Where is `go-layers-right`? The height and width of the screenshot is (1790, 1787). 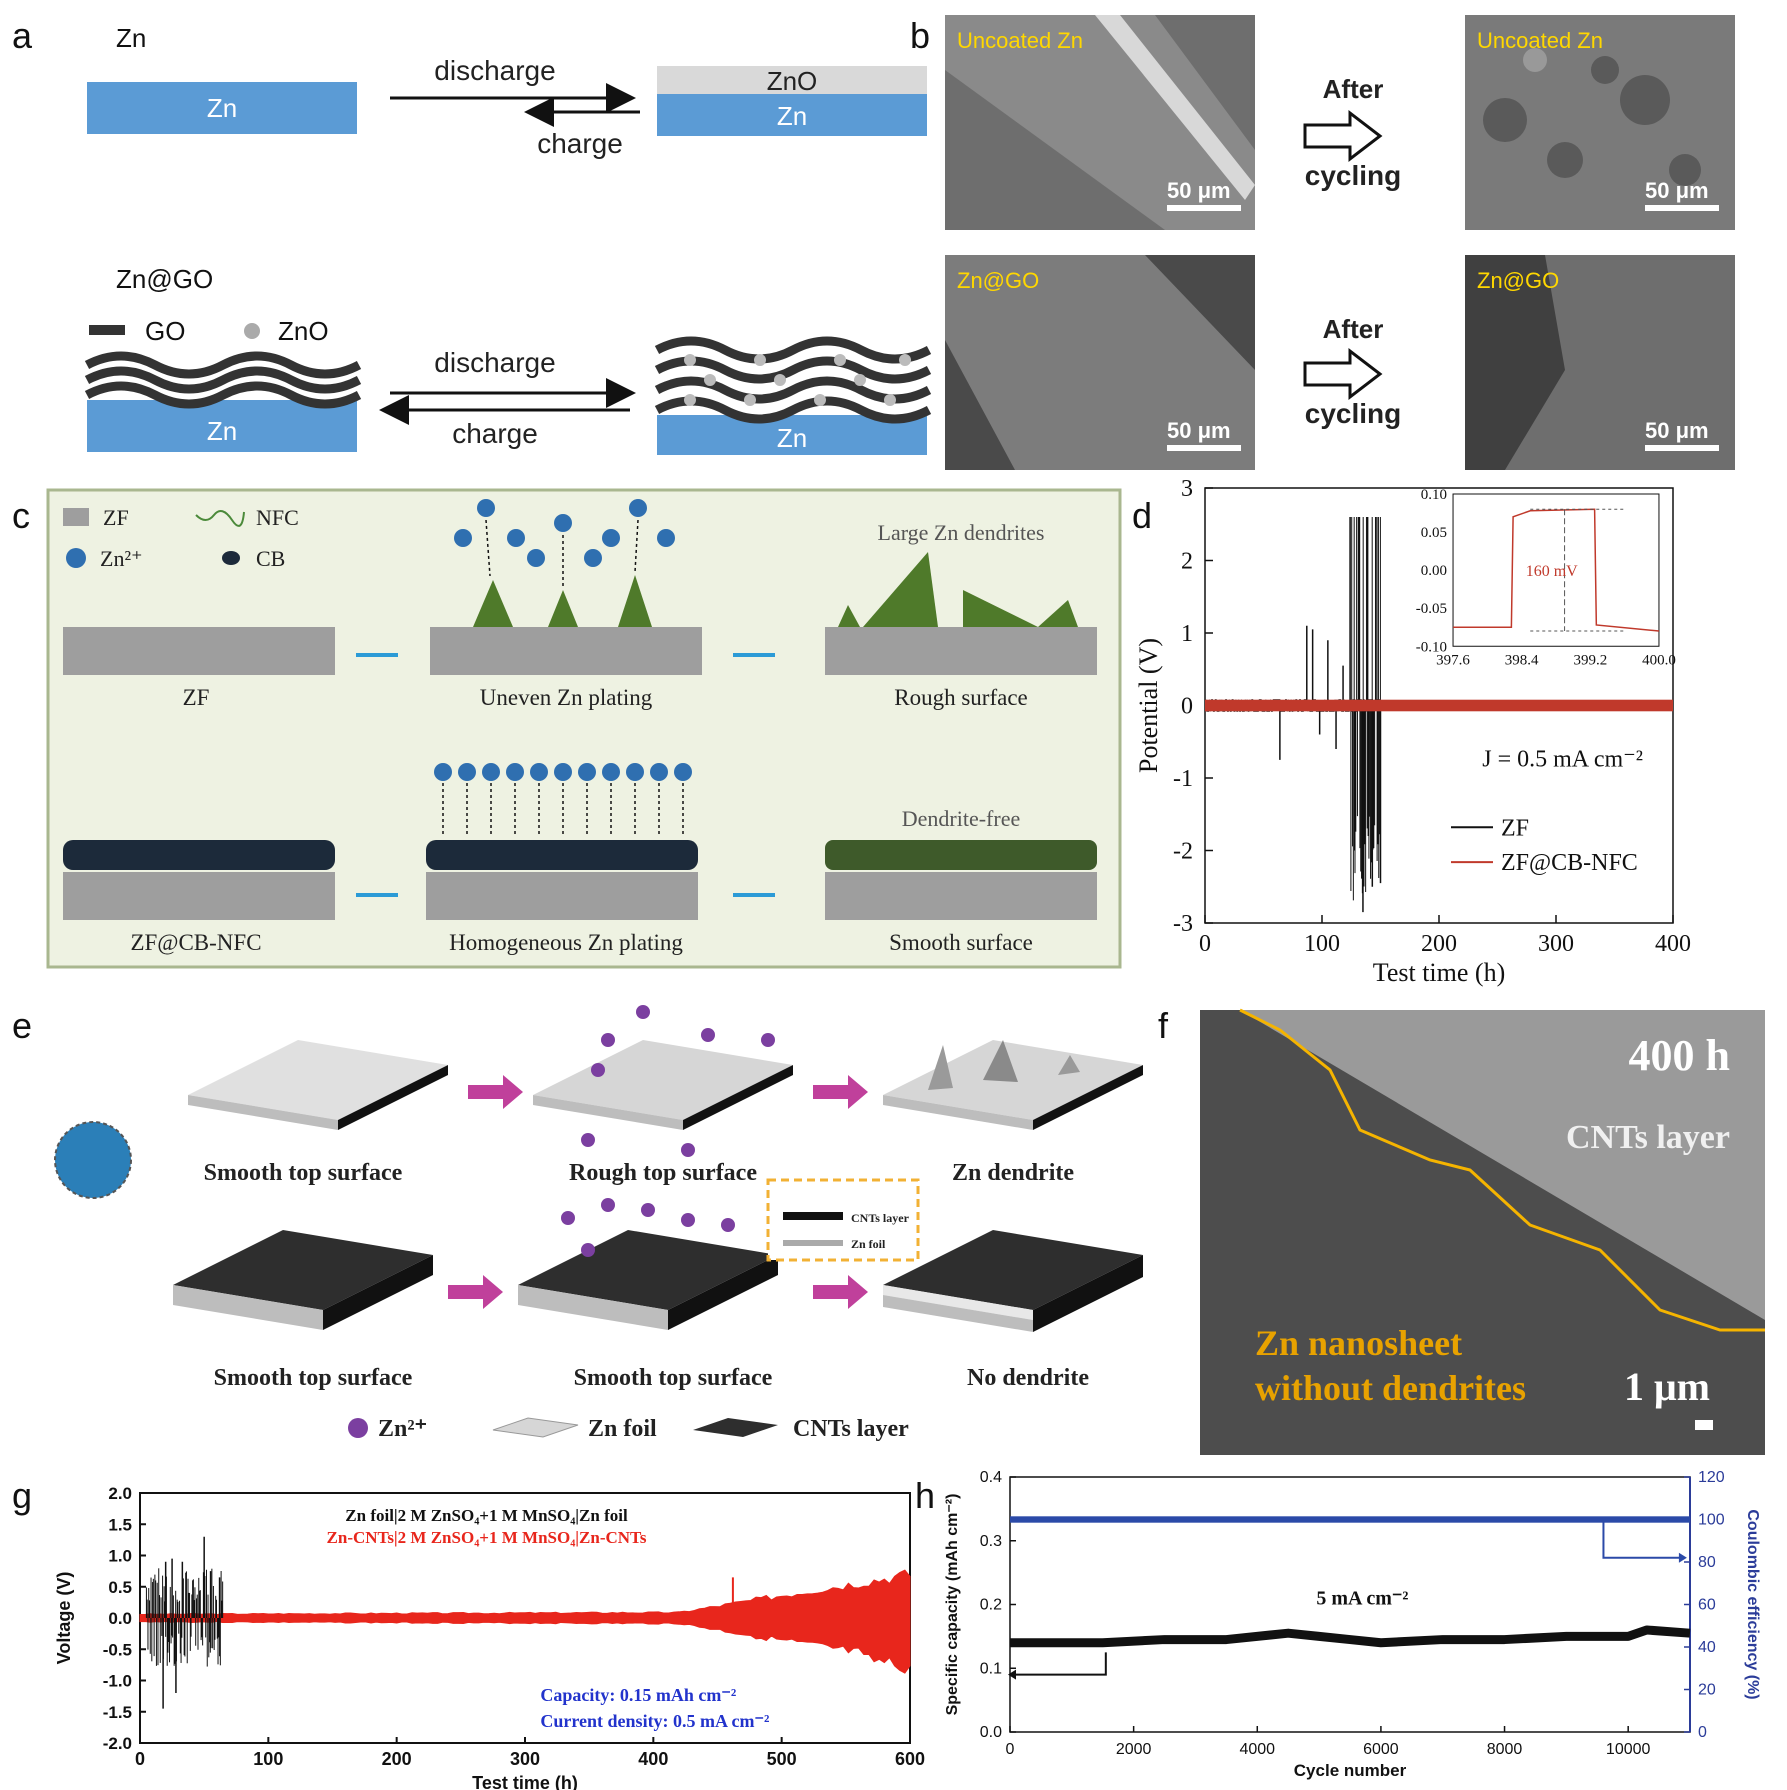
go-layers-right is located at coordinates (793, 395).